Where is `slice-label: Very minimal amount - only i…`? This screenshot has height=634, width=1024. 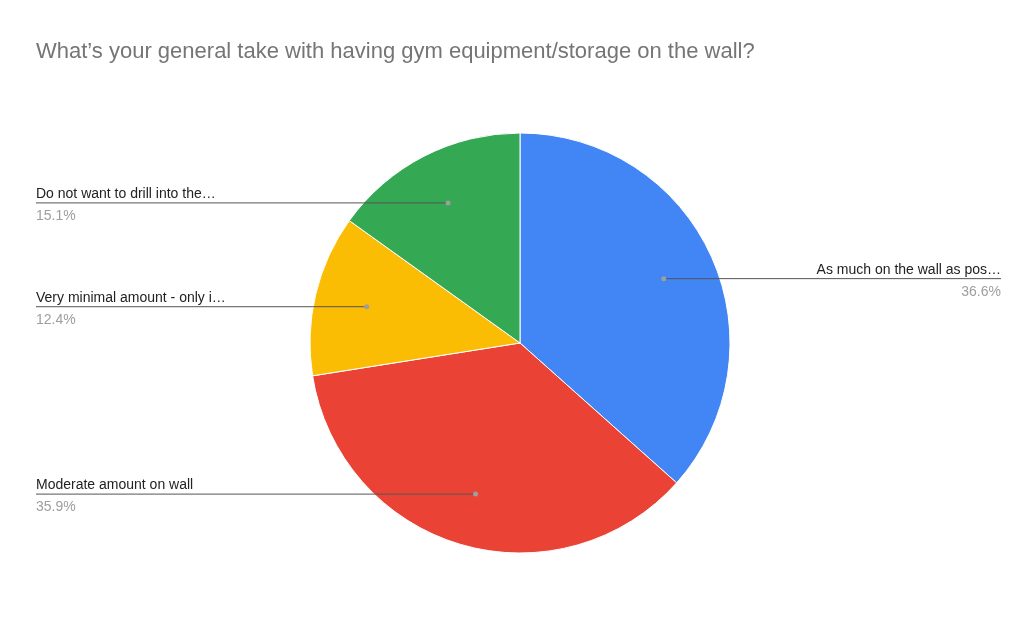 slice-label: Very minimal amount - only i… is located at coordinates (131, 296).